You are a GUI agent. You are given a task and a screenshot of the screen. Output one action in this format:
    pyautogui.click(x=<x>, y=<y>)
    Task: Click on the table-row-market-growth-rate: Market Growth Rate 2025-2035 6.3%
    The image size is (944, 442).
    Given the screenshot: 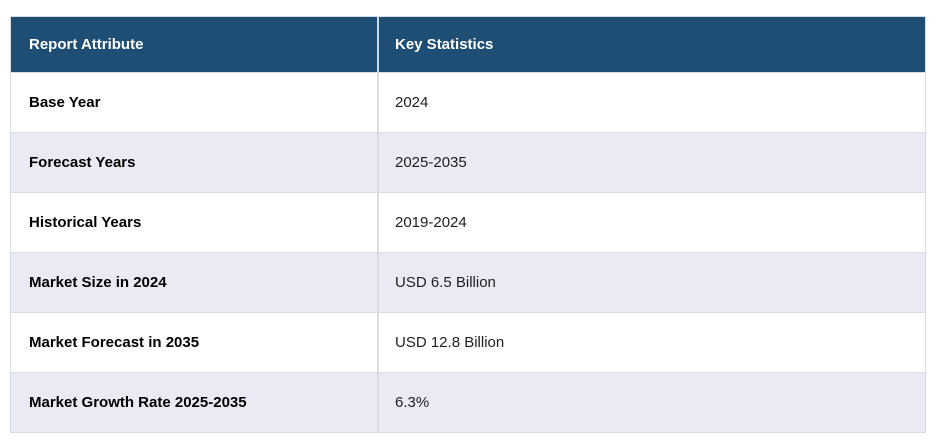 What is the action you would take?
    pyautogui.click(x=468, y=402)
    